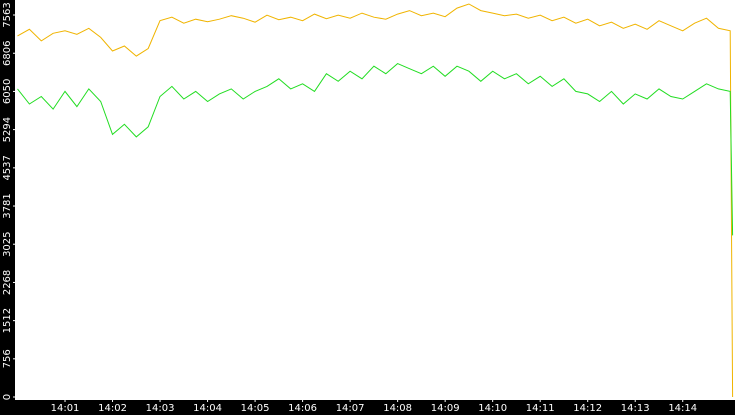  I want to click on y-tick-label: 756, so click(7, 358).